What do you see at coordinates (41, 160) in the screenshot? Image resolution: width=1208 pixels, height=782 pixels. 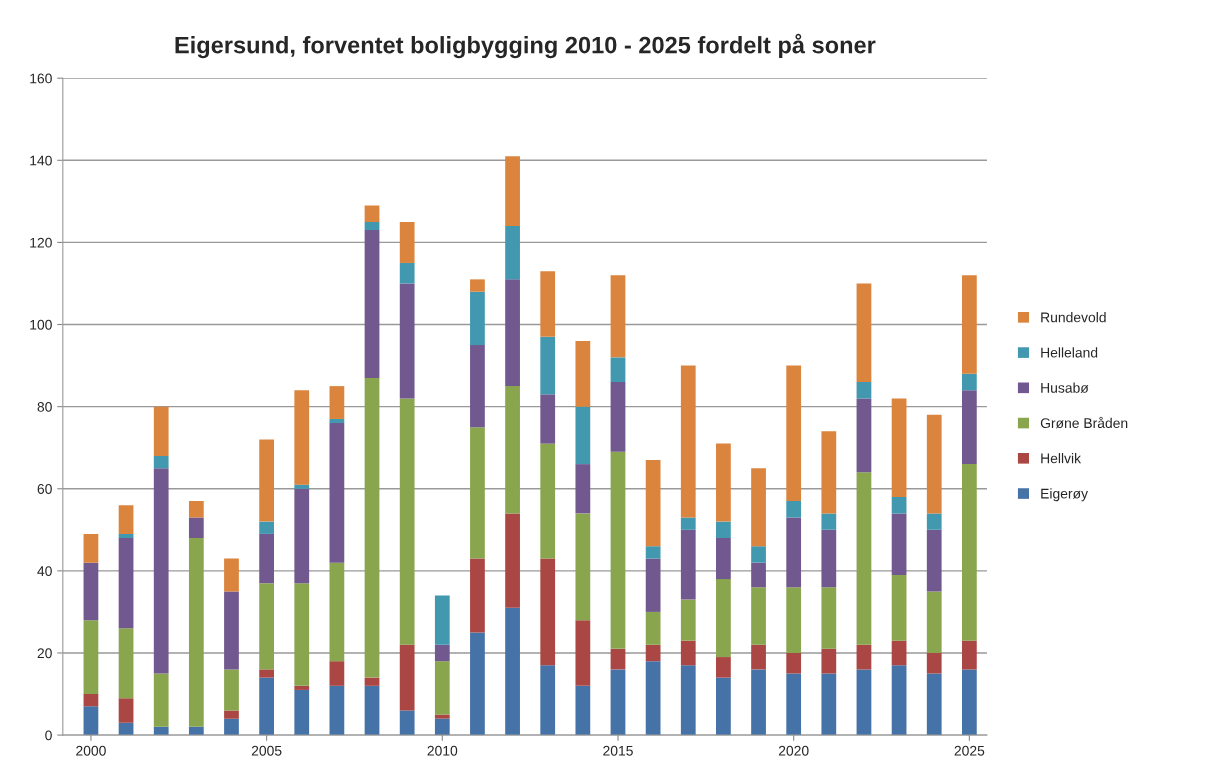 I see `y-tick-label: 140` at bounding box center [41, 160].